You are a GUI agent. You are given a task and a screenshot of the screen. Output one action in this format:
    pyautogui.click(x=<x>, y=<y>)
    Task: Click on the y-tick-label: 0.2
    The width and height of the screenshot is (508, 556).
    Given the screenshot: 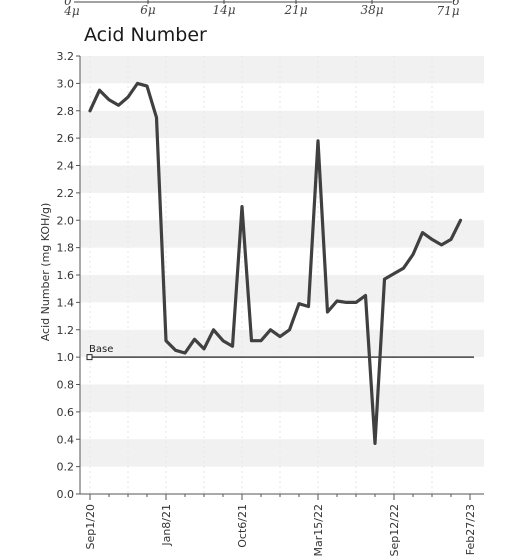 What is the action you would take?
    pyautogui.click(x=66, y=467)
    